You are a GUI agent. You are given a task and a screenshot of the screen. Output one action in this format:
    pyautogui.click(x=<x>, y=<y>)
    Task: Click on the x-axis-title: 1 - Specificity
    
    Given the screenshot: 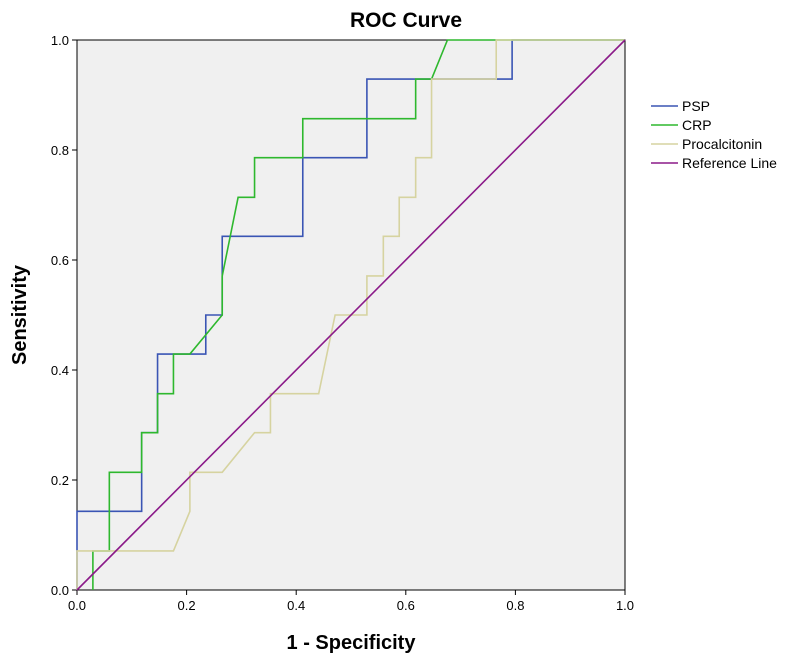 What is the action you would take?
    pyautogui.click(x=352, y=643)
    